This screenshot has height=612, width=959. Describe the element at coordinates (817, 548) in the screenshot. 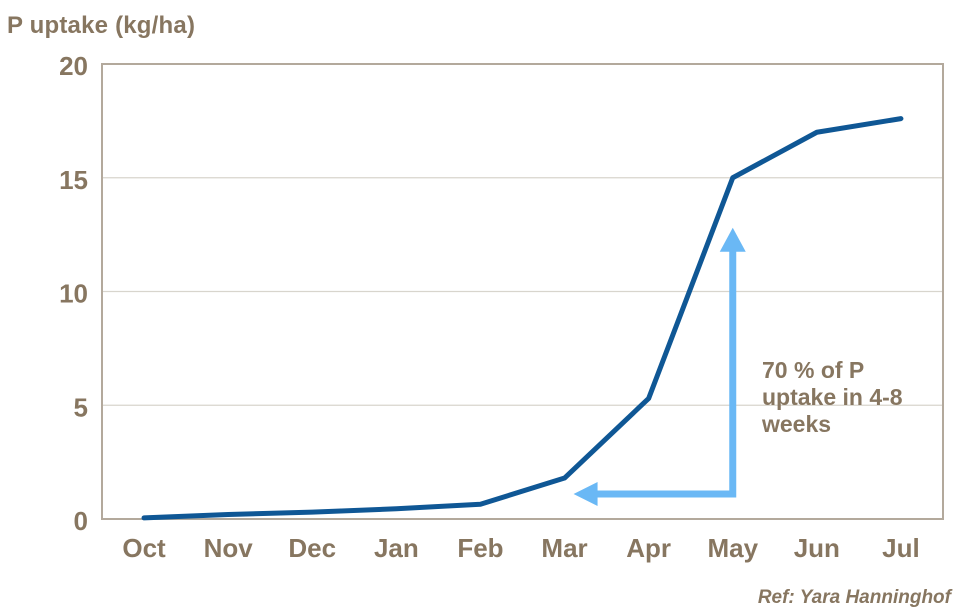

I see `x-tick-label: Jun` at that location.